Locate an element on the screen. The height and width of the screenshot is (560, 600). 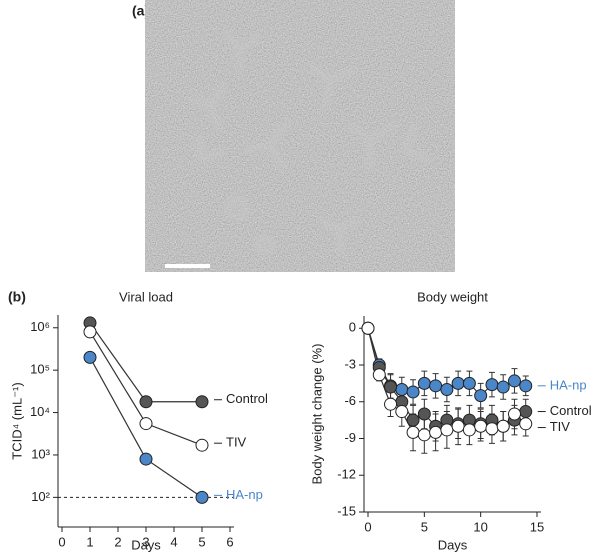
y-tick-label: 0 is located at coordinates (352, 327).